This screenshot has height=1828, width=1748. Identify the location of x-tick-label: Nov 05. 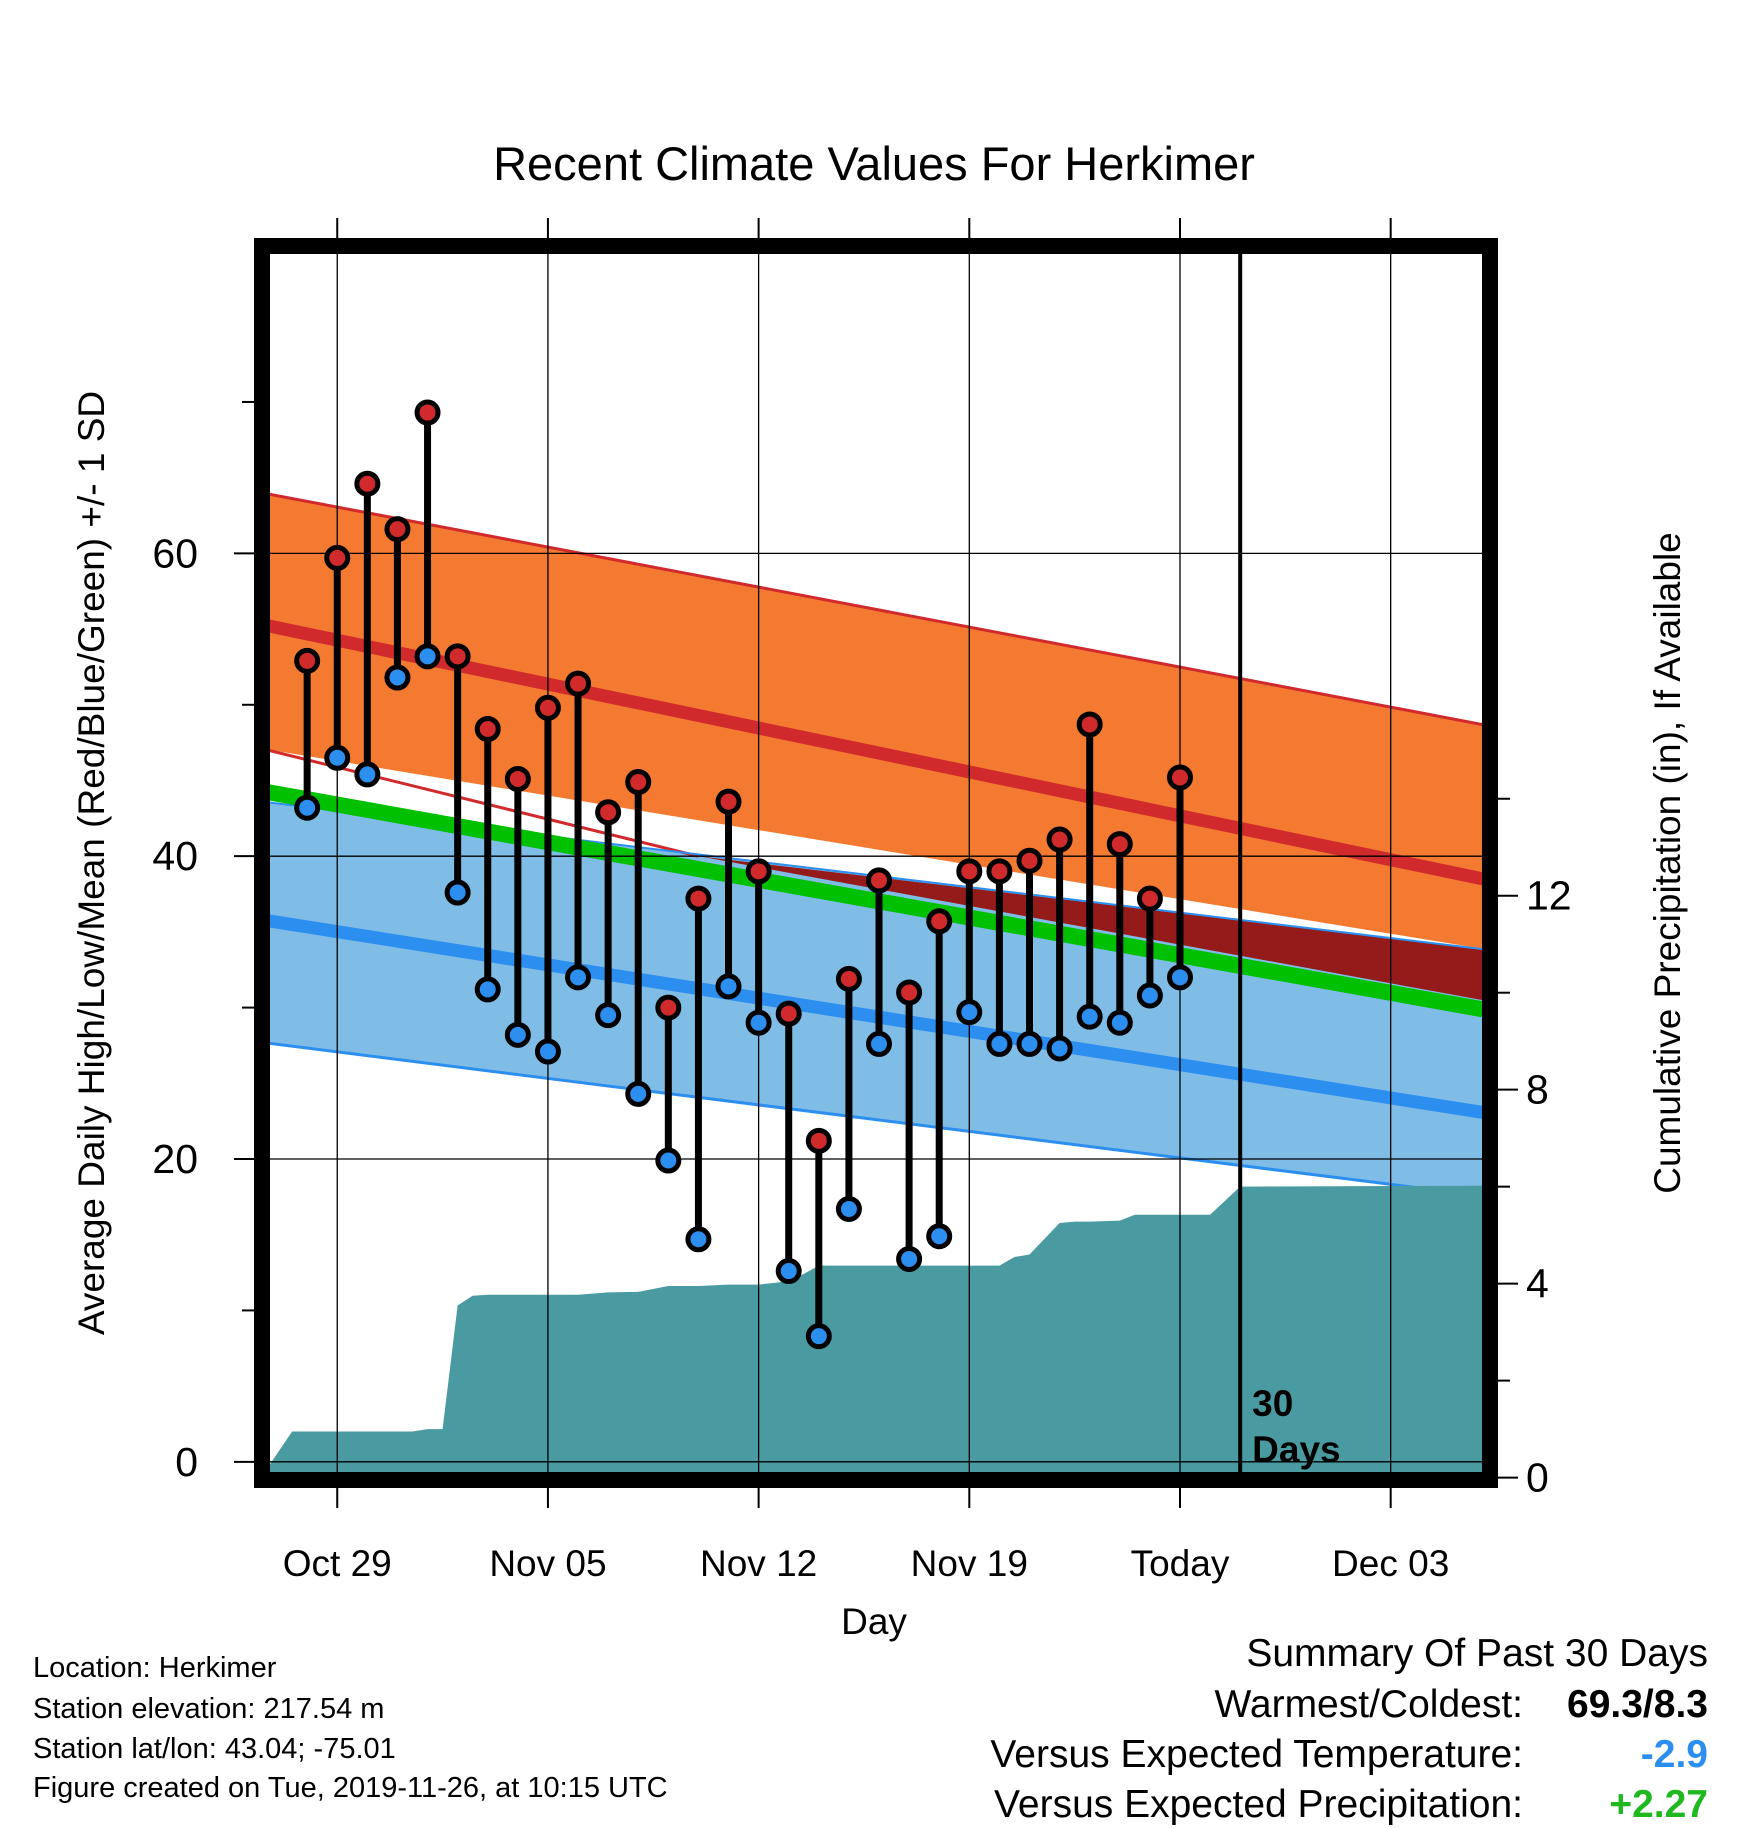
(547, 1563).